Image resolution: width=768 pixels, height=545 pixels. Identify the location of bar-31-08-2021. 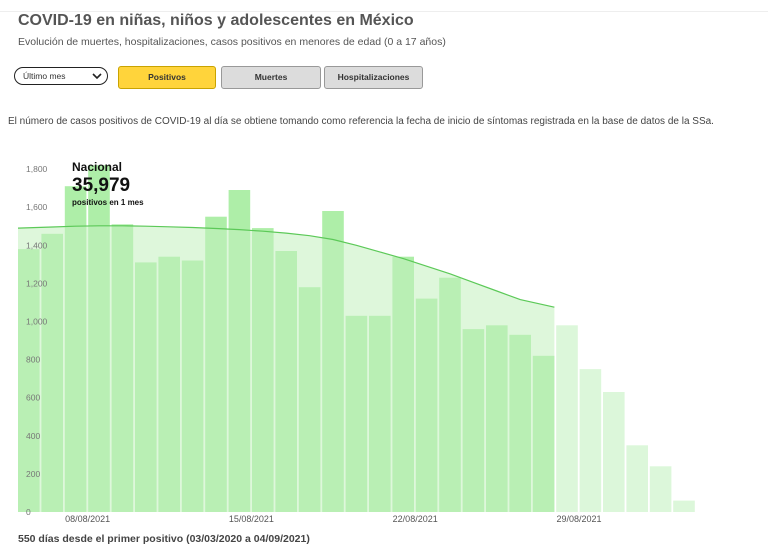
(614, 452).